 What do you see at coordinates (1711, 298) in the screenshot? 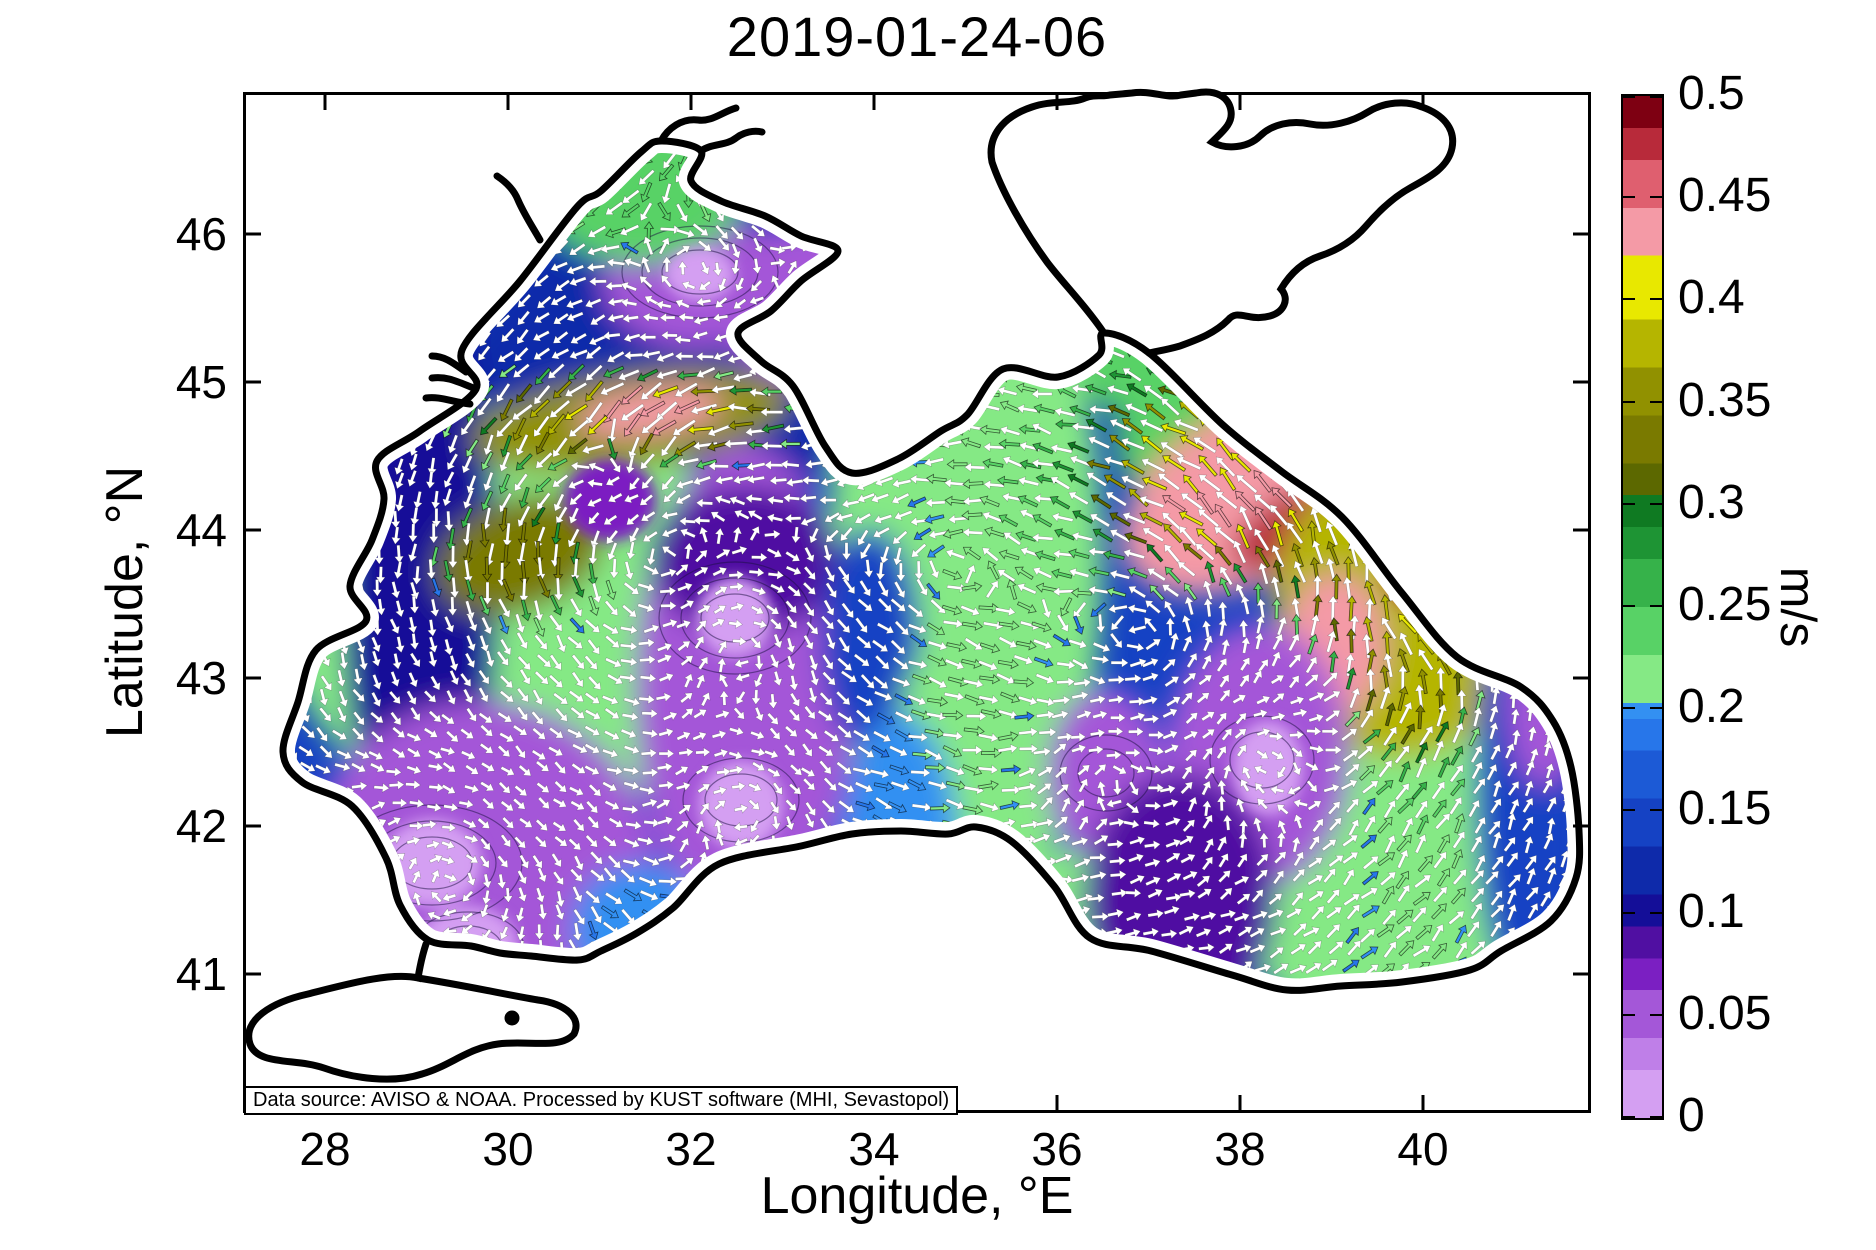
I see `colorbar-tick-label: 0.4` at bounding box center [1711, 298].